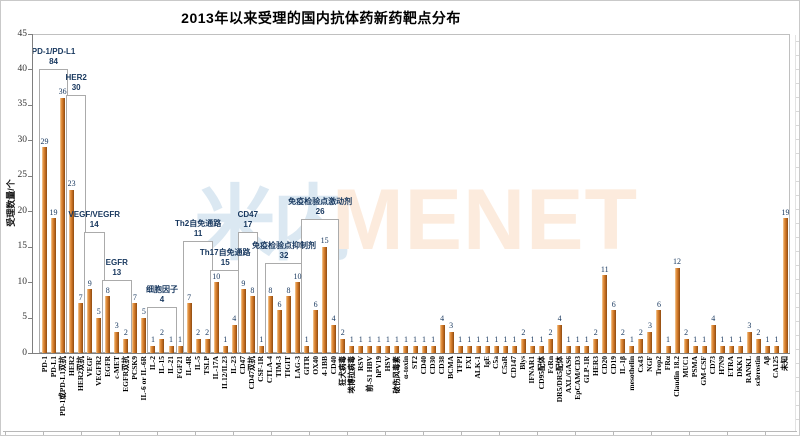  Describe the element at coordinates (76, 87) in the screenshot. I see `group-label-total: 30` at that location.